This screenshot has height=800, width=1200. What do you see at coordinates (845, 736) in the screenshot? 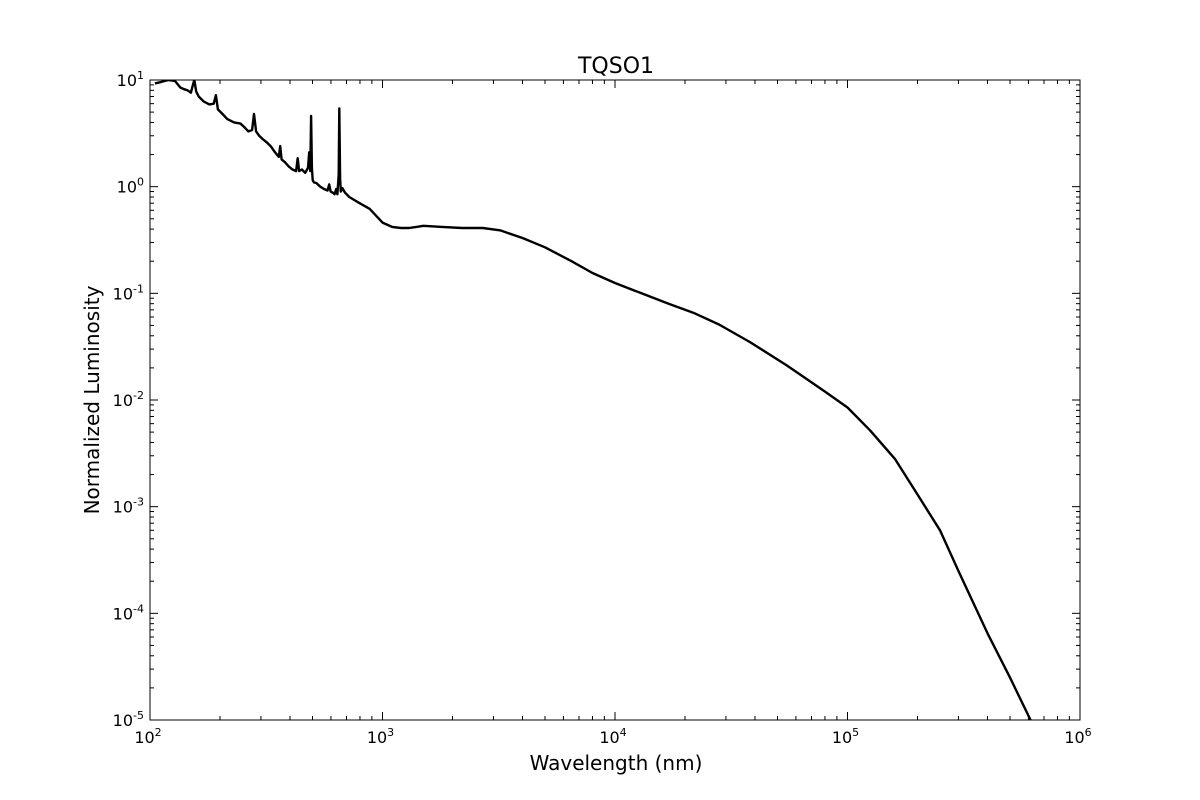
I see `x-tick-label: 10⁵` at bounding box center [845, 736].